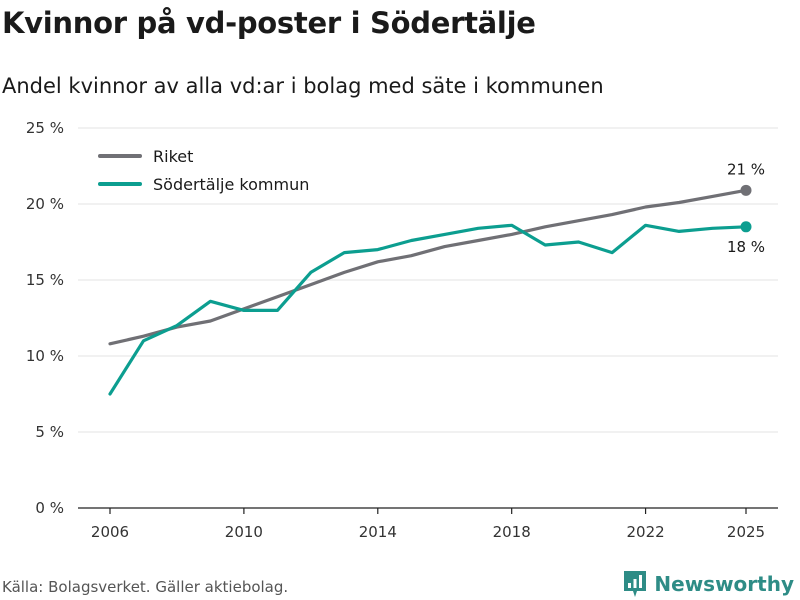 This screenshot has width=800, height=600. I want to click on legend-label: Södertälje kommun, so click(231, 184).